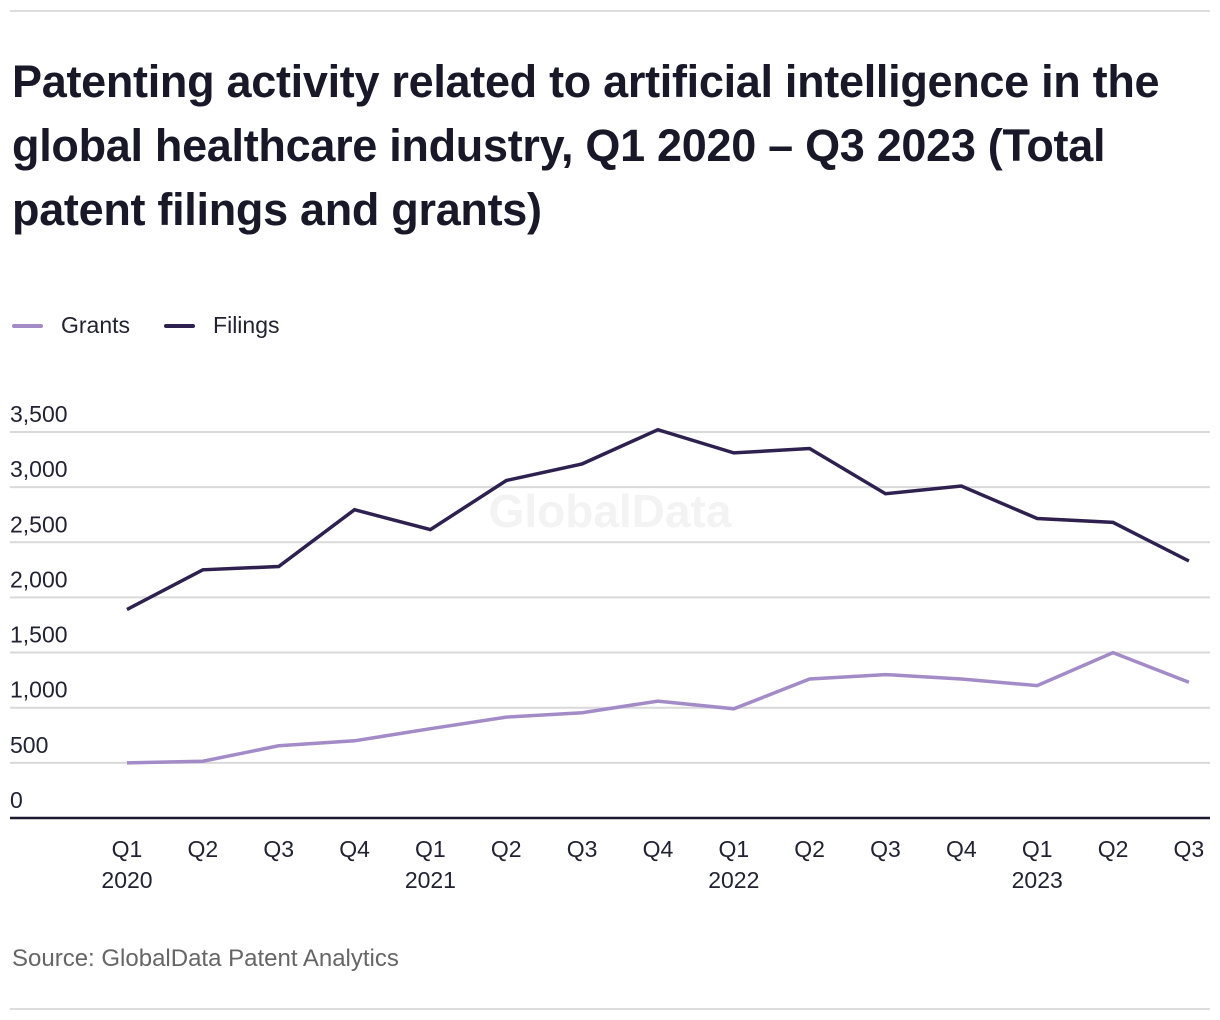 The image size is (1220, 1020). Describe the element at coordinates (658, 707) in the screenshot. I see `series-line-grants` at that location.